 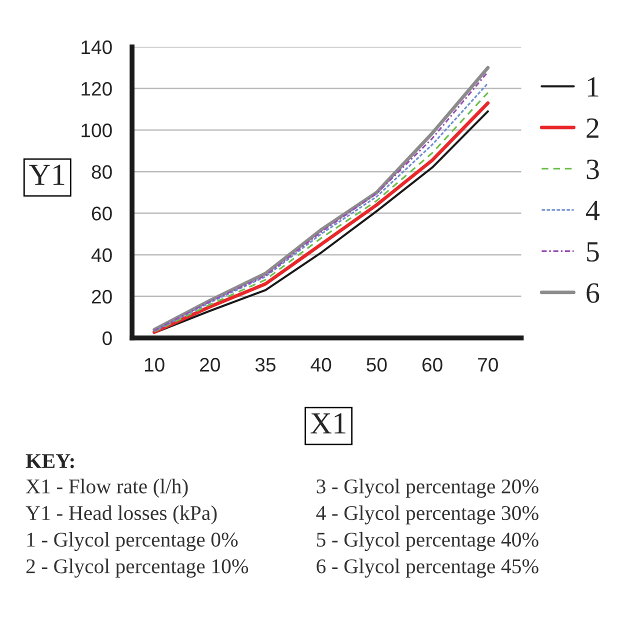 I want to click on y-tick-label: 0, so click(x=107, y=338).